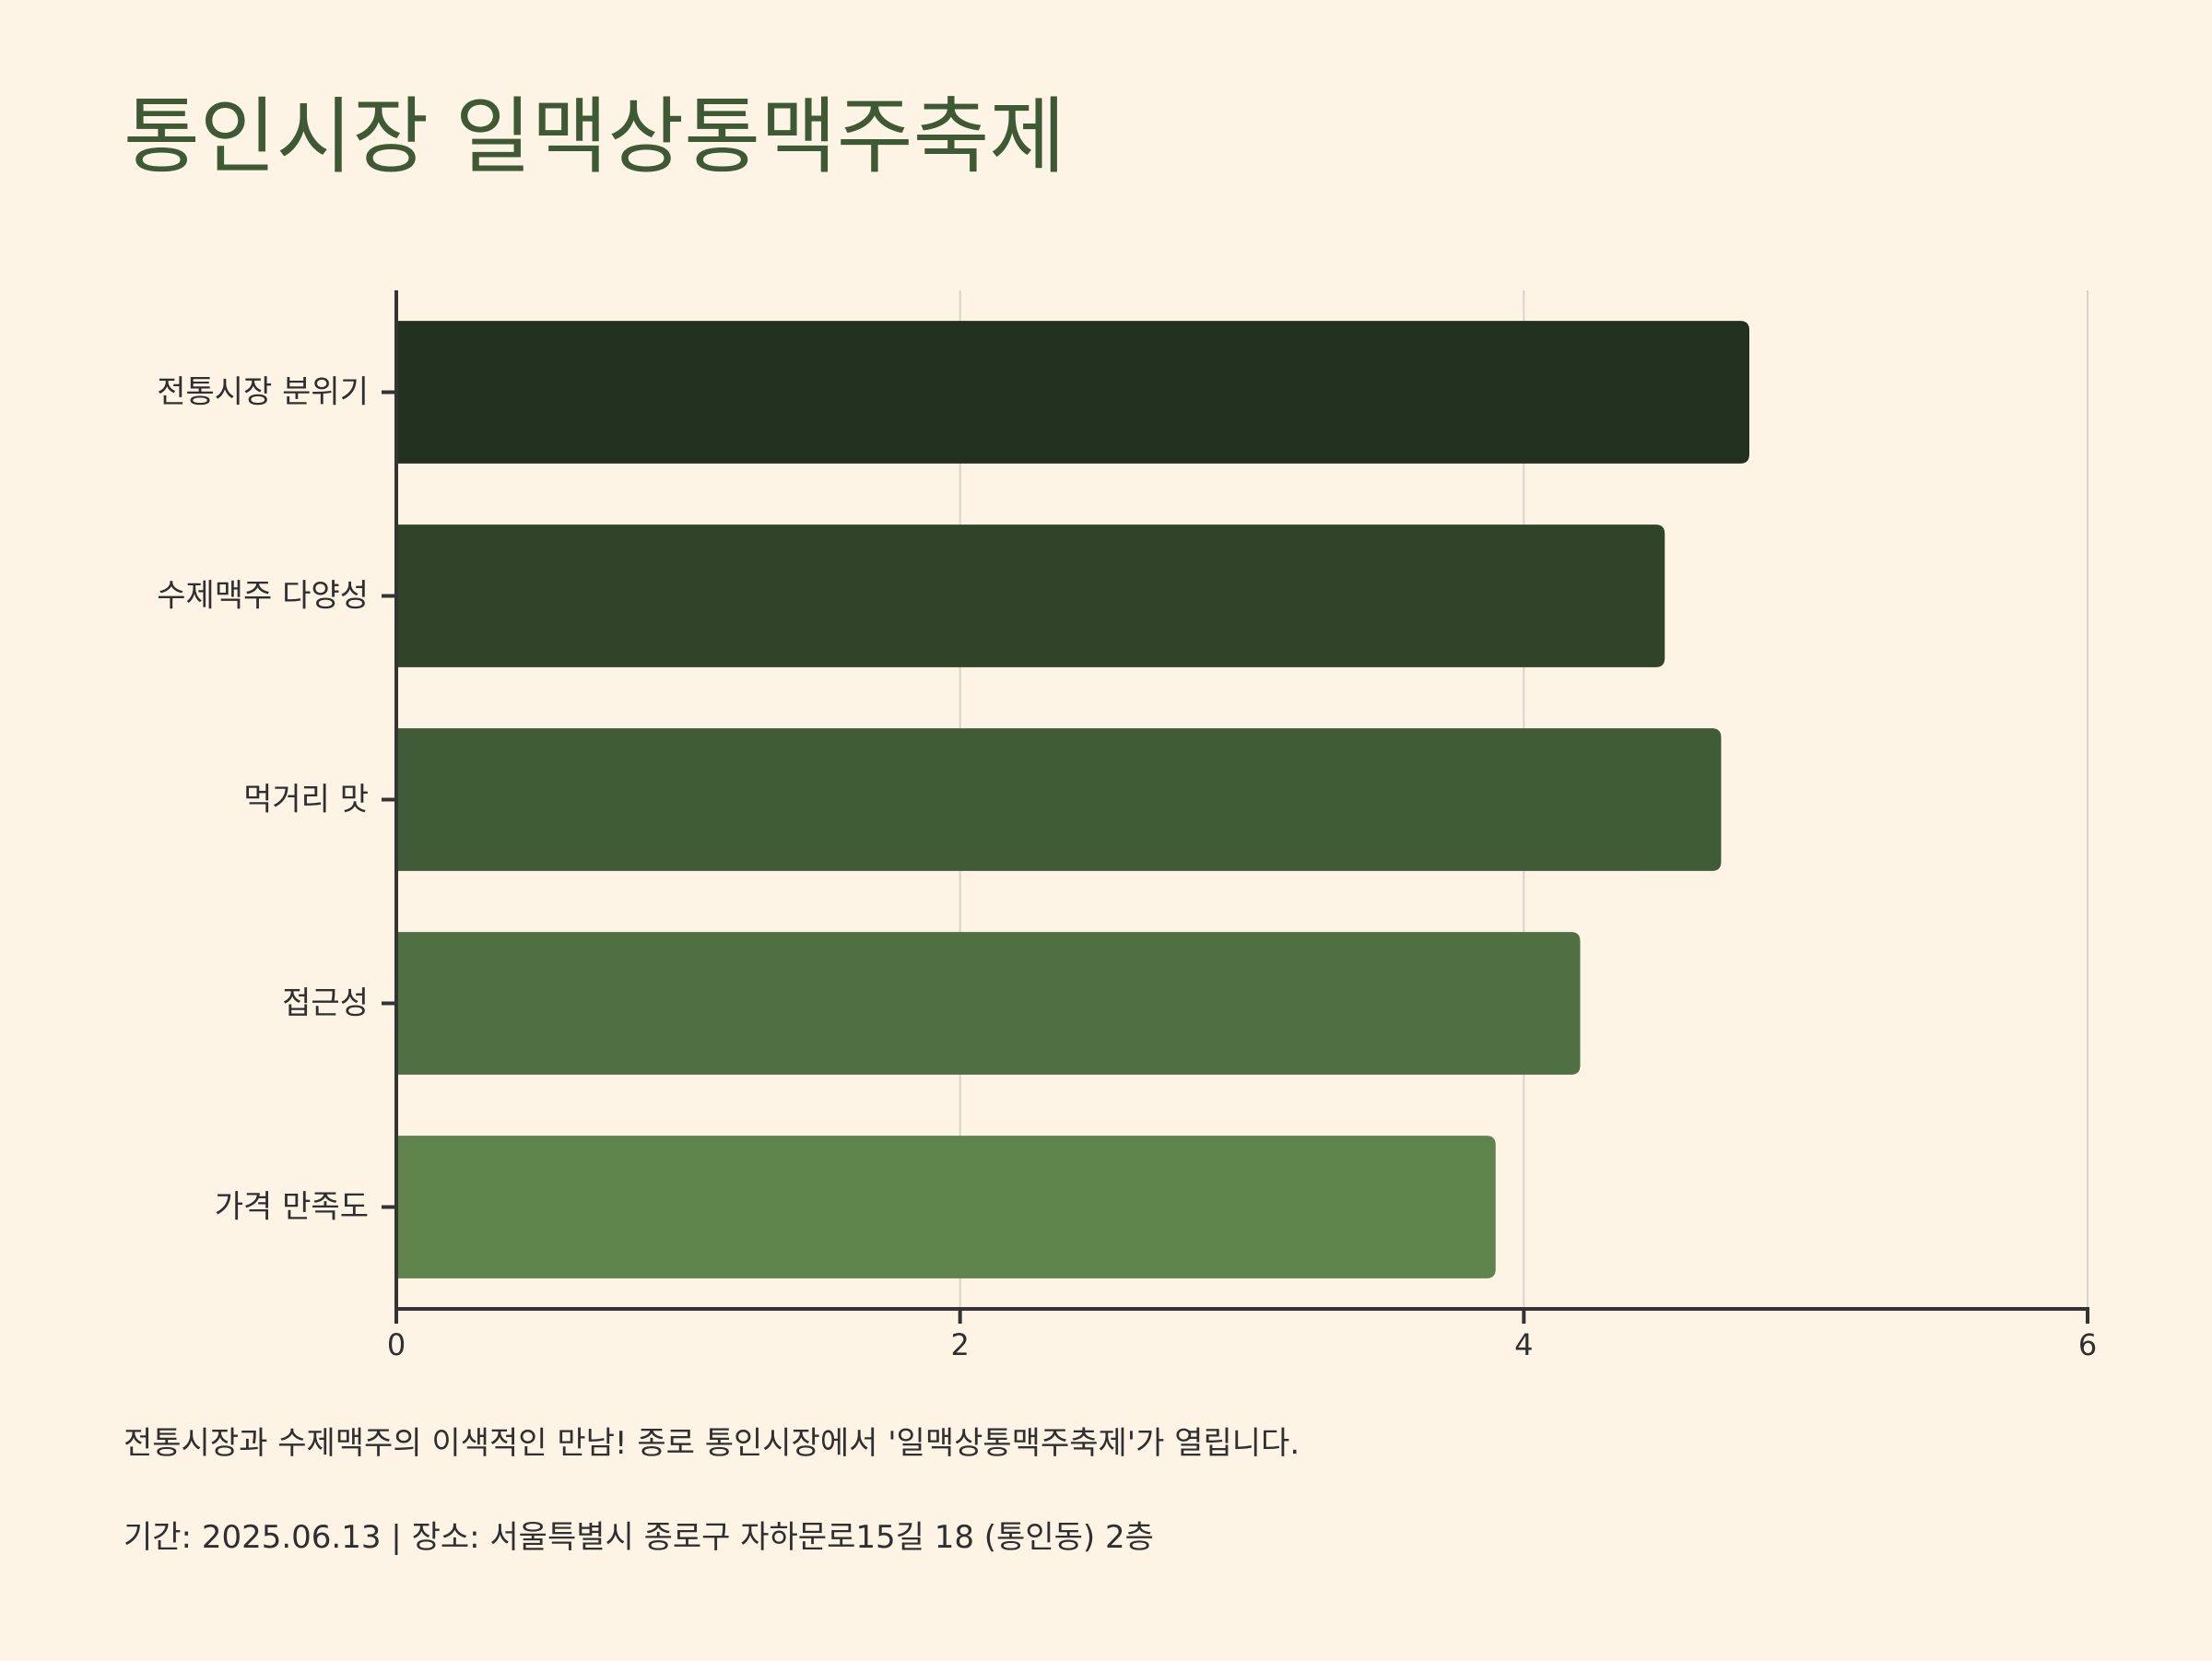 Image resolution: width=2212 pixels, height=1661 pixels. What do you see at coordinates (2087, 1344) in the screenshot?
I see `x-tick-label-6: 6` at bounding box center [2087, 1344].